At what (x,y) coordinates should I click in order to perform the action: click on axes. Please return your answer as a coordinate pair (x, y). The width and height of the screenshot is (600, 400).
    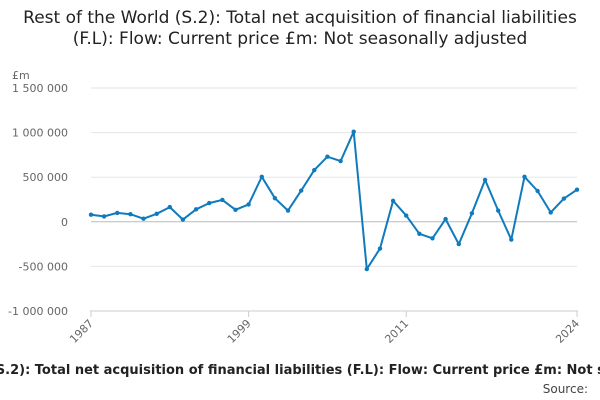
    Looking at the image, I should click on (334, 313).